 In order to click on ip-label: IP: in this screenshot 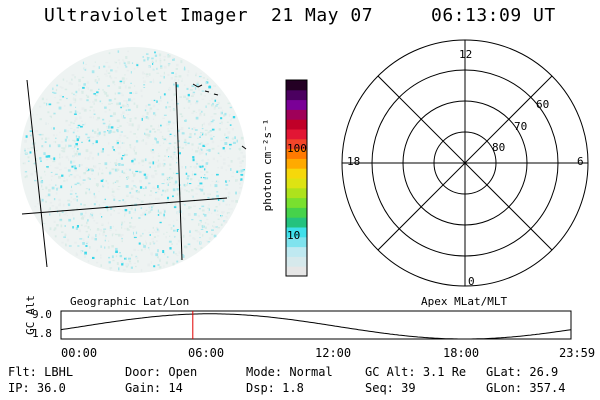, I will do `click(19, 388)`.